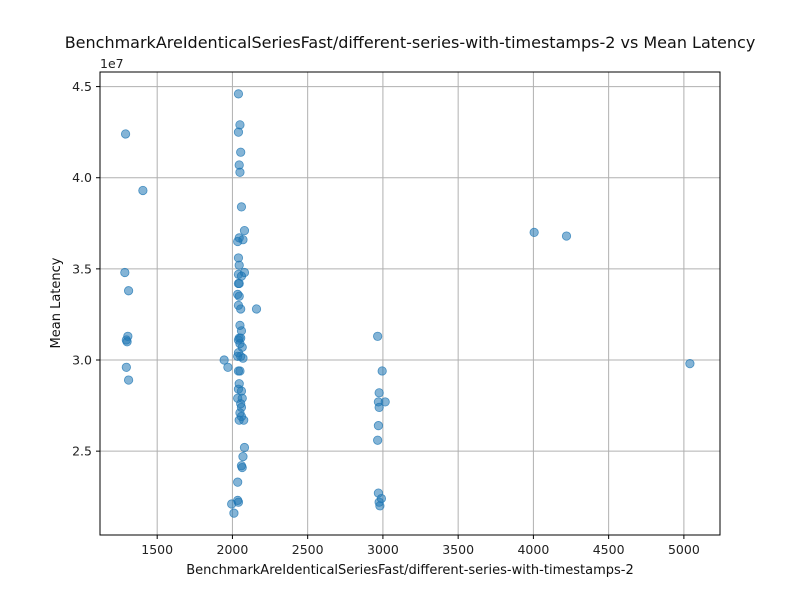 Image resolution: width=800 pixels, height=600 pixels. Describe the element at coordinates (533, 549) in the screenshot. I see `x-tick-label: 4000` at that location.